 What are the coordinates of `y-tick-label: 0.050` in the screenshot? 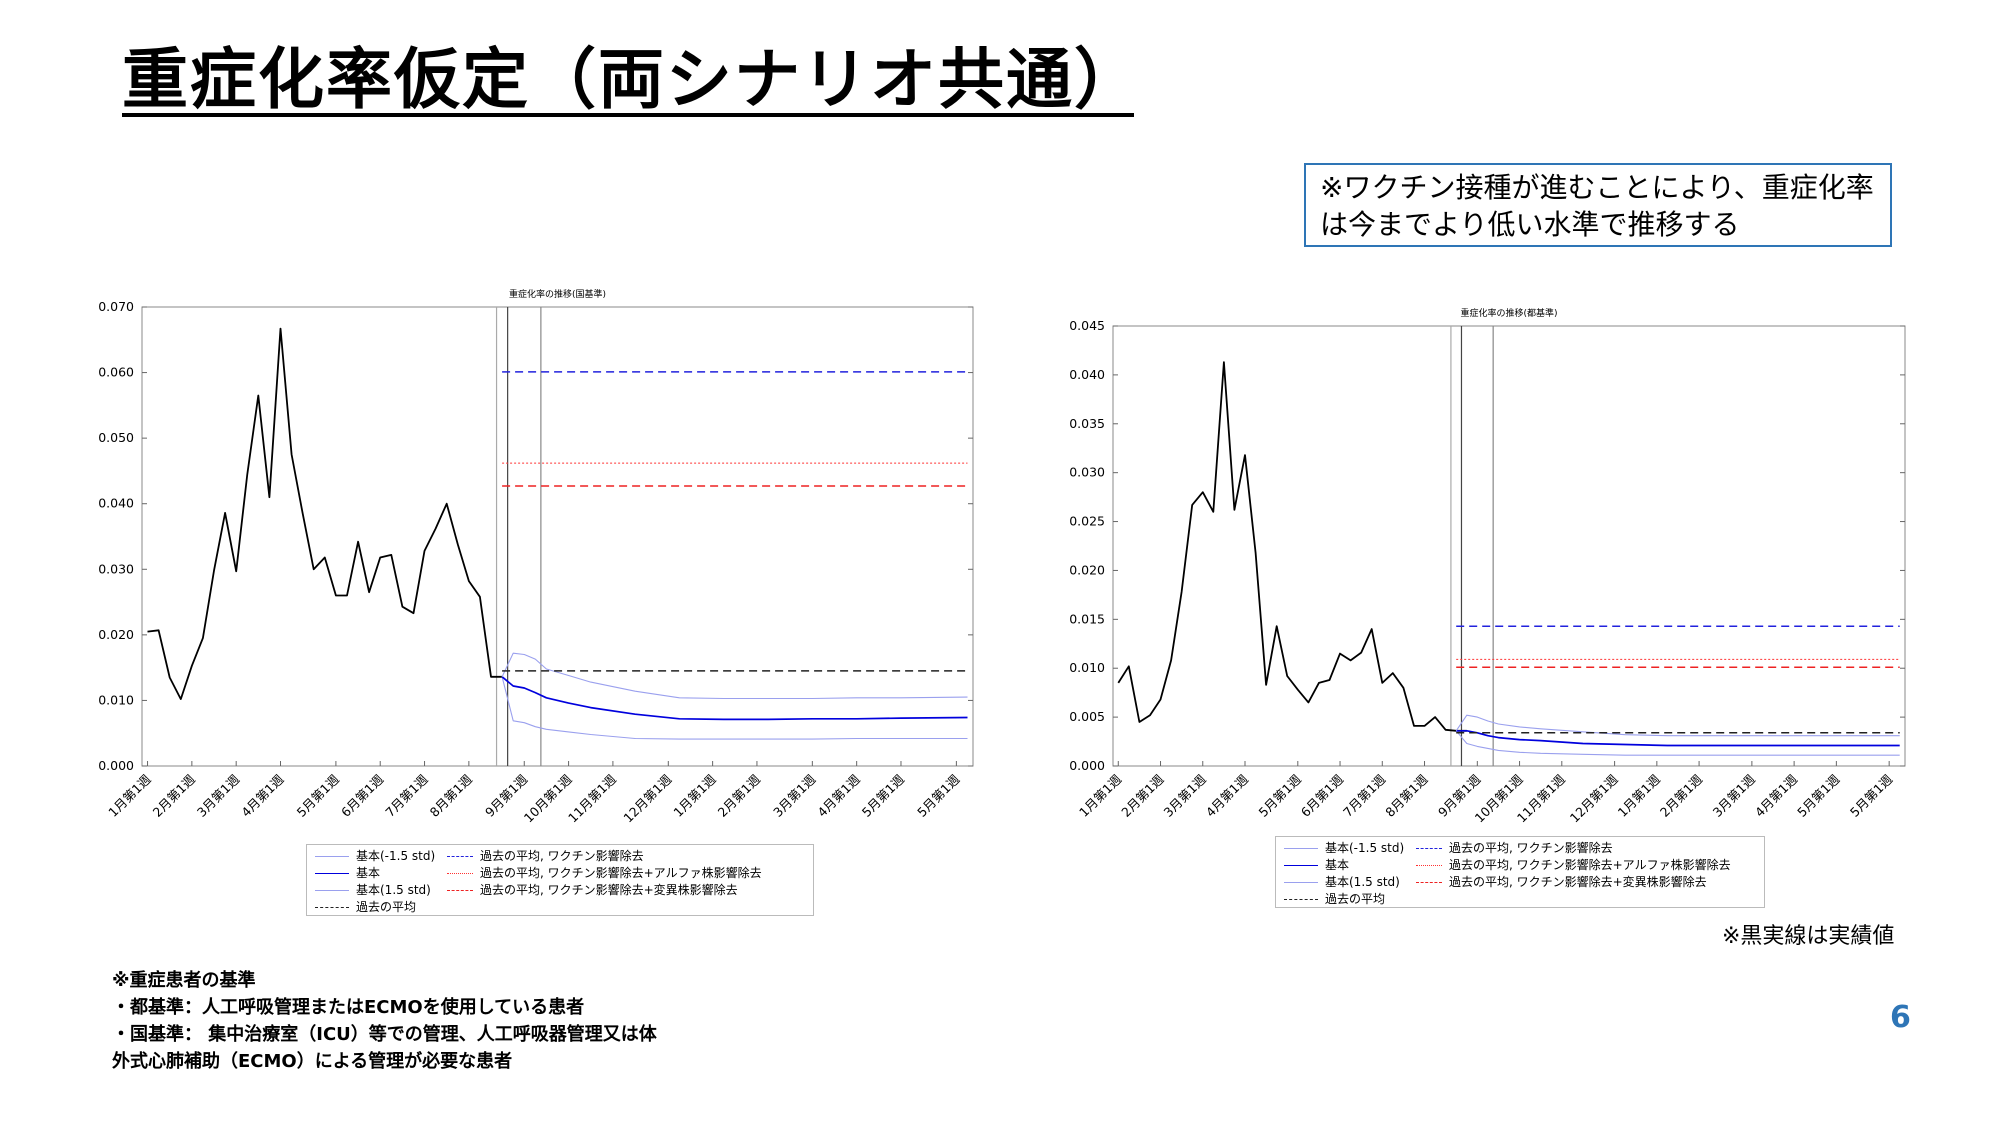 It's located at (116, 437).